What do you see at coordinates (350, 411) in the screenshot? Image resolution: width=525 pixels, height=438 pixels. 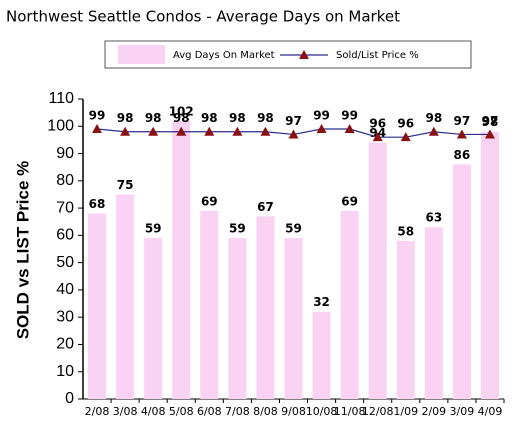 I see `x-tick-label: 11/08` at bounding box center [350, 411].